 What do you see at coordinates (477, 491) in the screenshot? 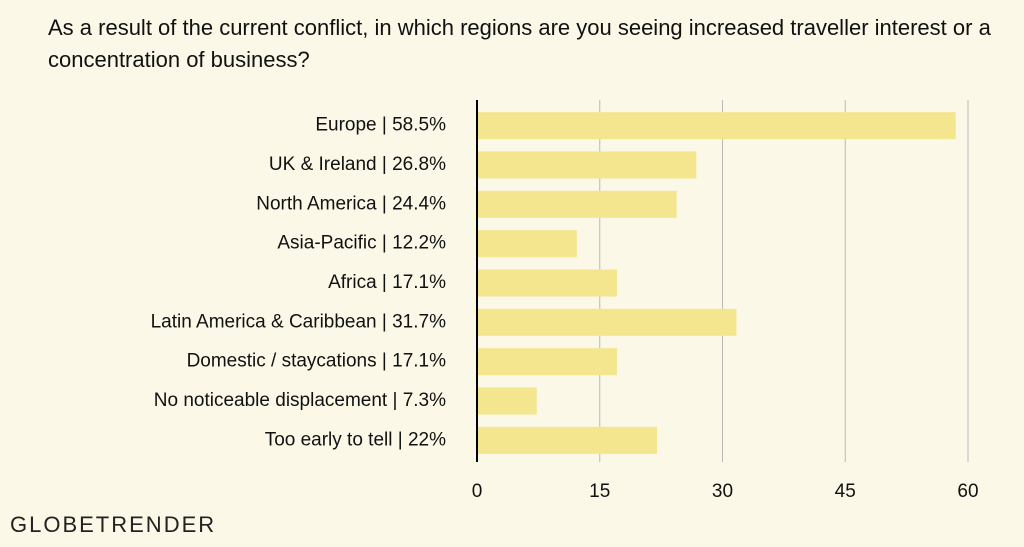
I see `x-tick-label: 0` at bounding box center [477, 491].